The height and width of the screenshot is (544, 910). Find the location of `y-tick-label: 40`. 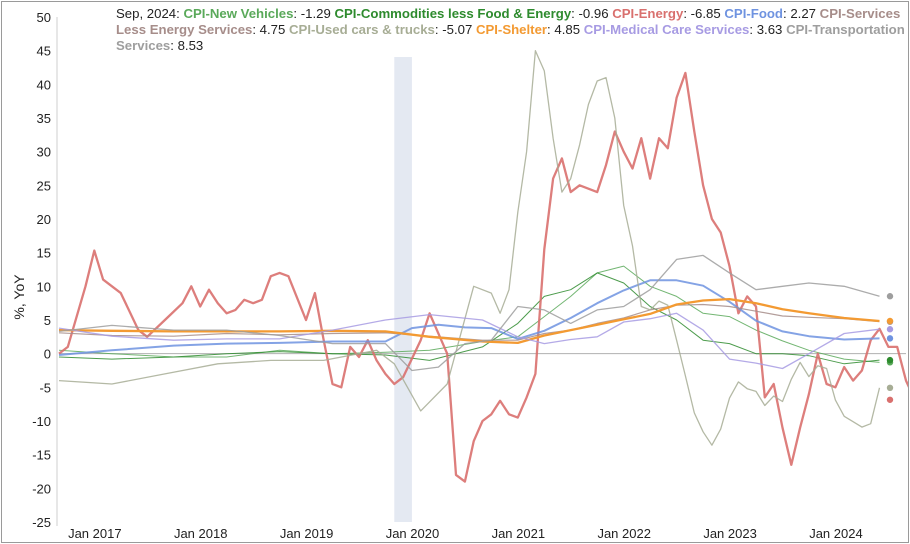

y-tick-label: 40 is located at coordinates (44, 84).